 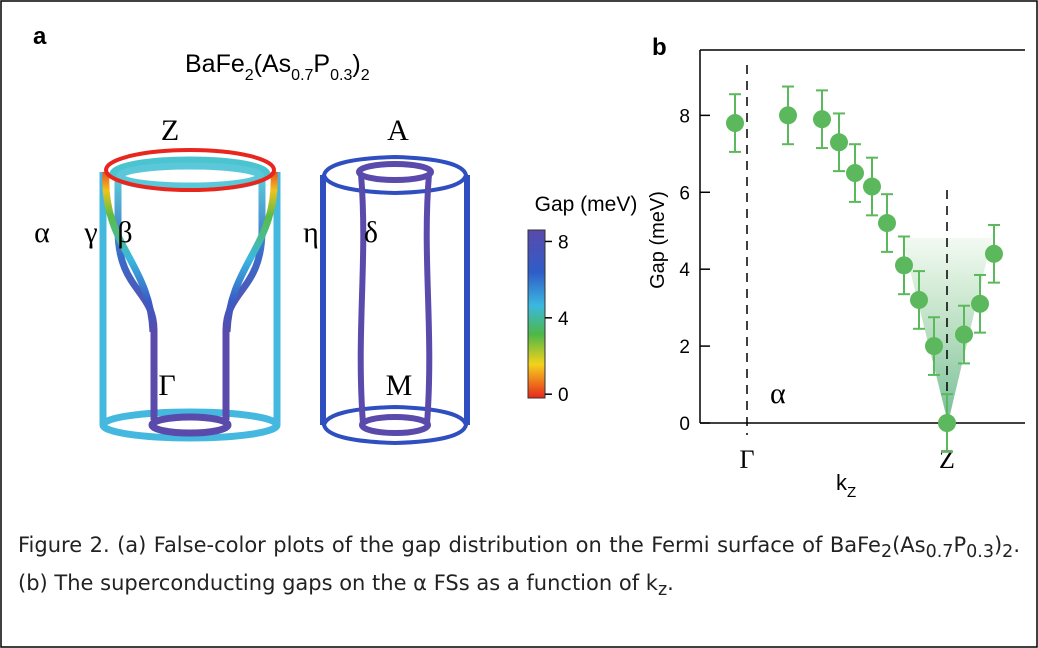 What do you see at coordinates (939, 552) in the screenshot?
I see `caption-sub: 0.7` at bounding box center [939, 552].